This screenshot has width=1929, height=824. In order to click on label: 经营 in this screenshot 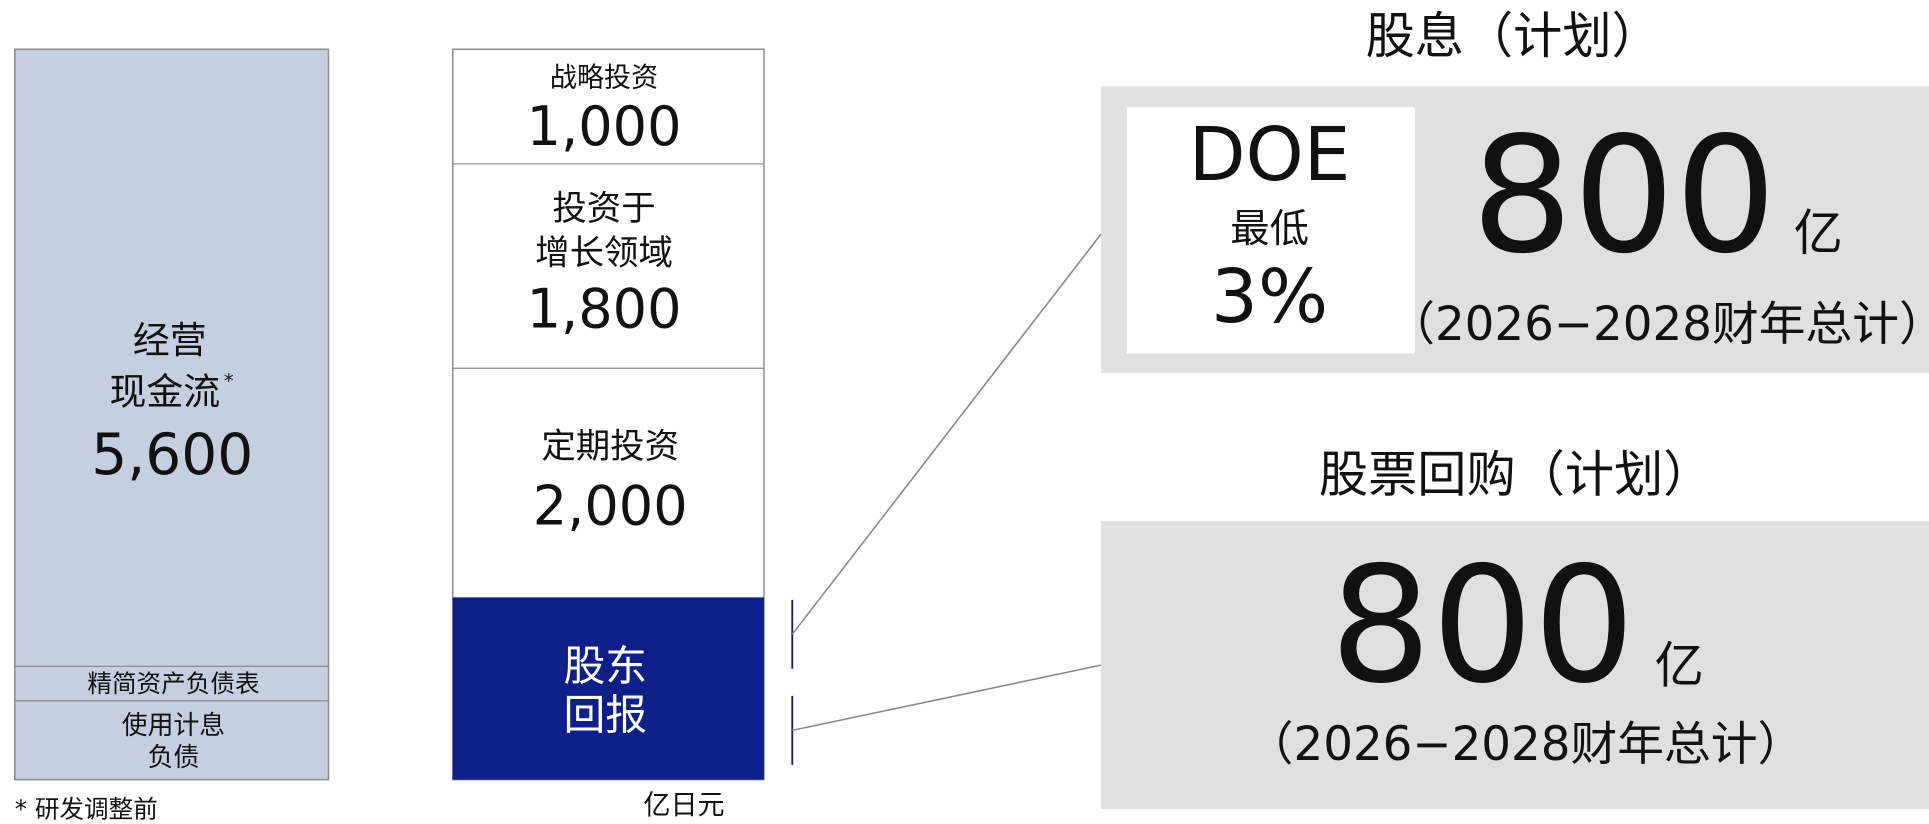, I will do `click(170, 340)`.